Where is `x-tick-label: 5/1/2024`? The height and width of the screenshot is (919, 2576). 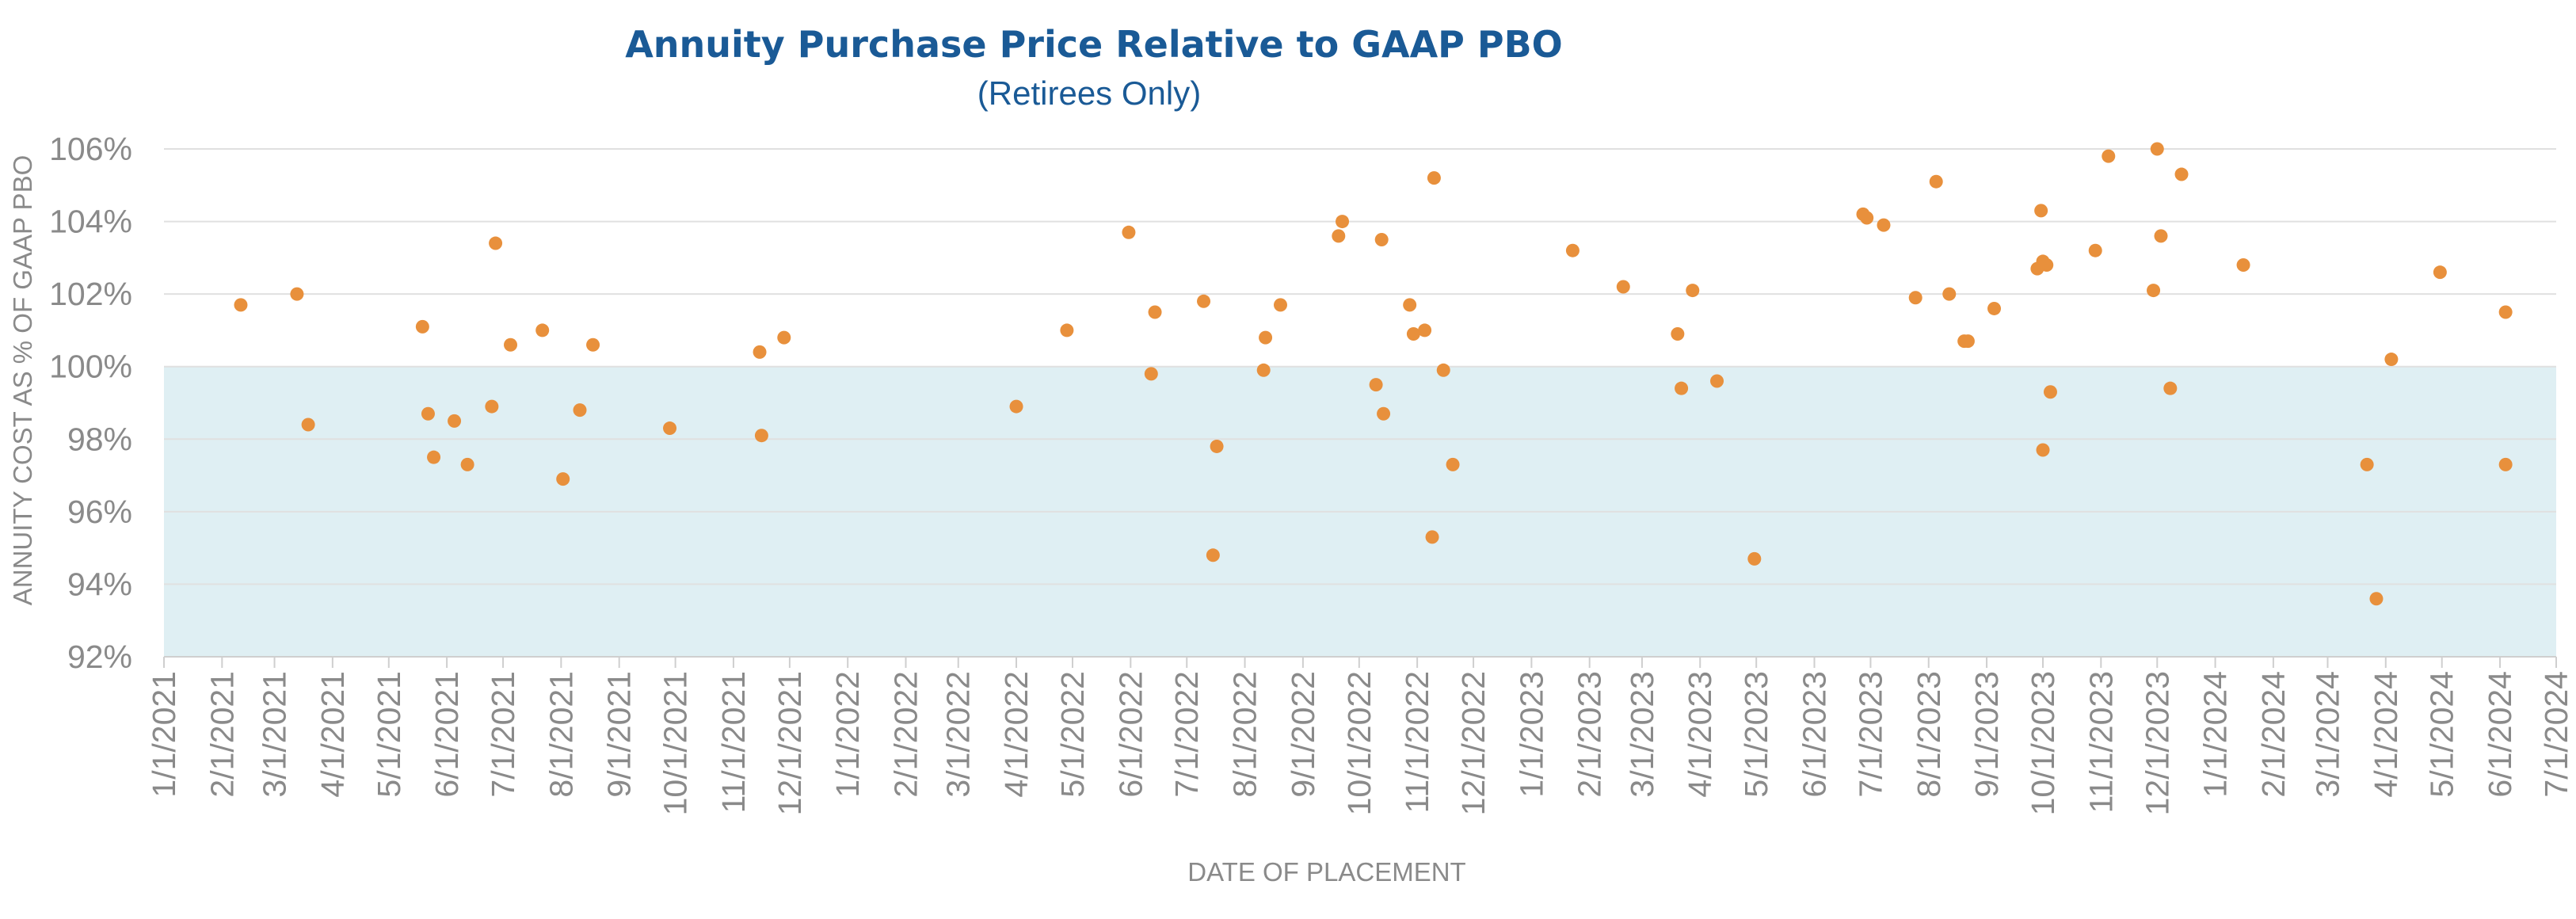
x-tick-label: 5/1/2024 is located at coordinates (2442, 734).